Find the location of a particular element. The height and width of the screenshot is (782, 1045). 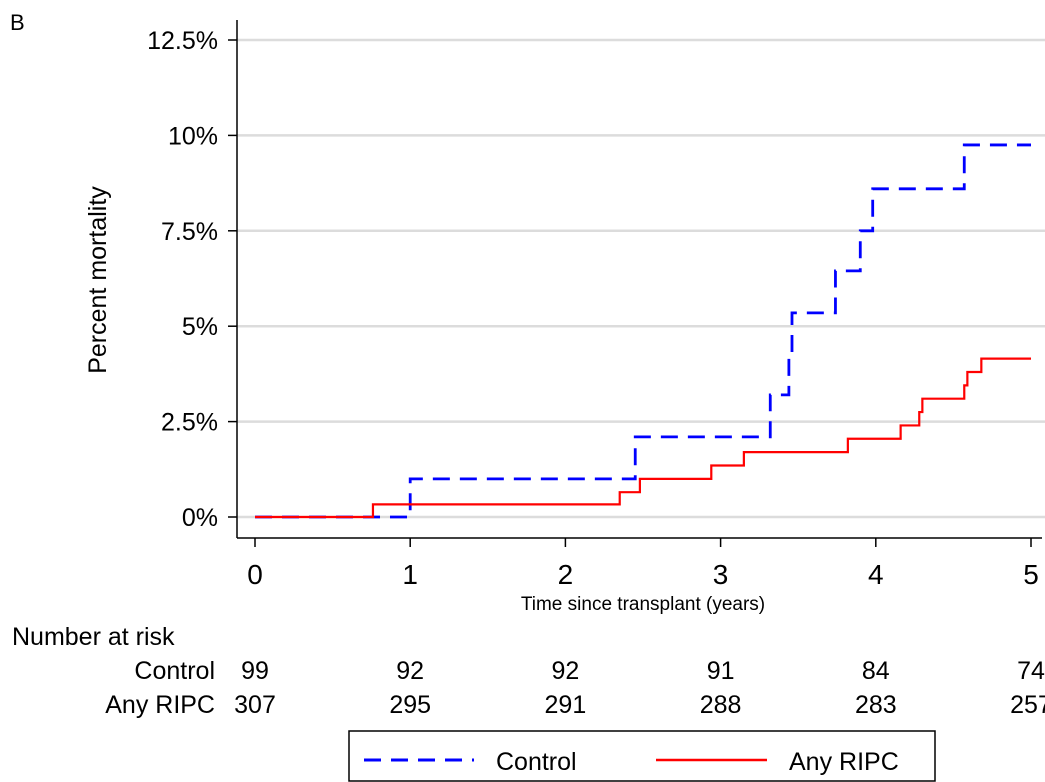

y-tick-label: 2.5% is located at coordinates (189, 423).